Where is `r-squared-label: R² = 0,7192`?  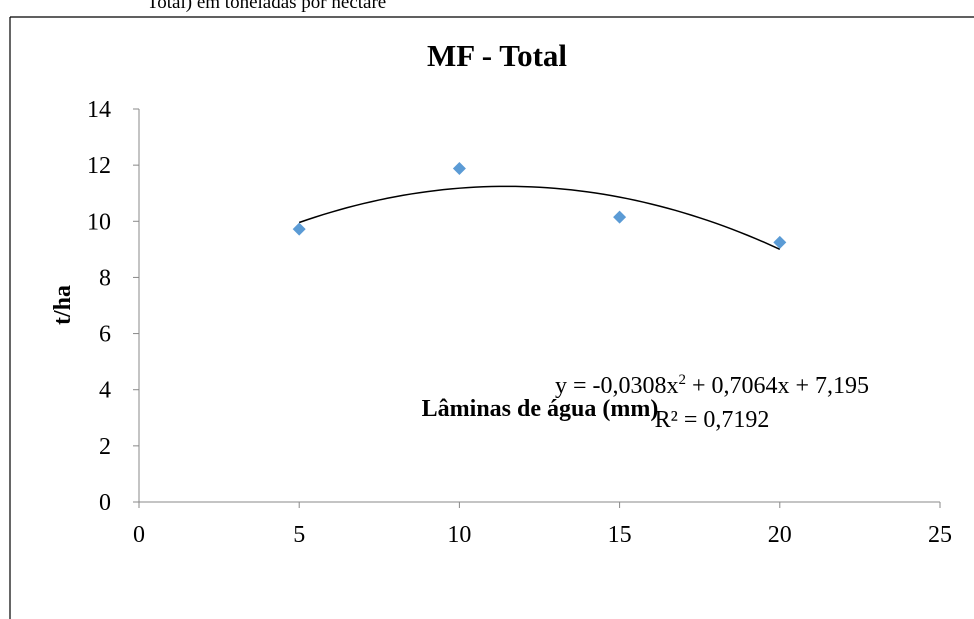 r-squared-label: R² = 0,7192 is located at coordinates (712, 420).